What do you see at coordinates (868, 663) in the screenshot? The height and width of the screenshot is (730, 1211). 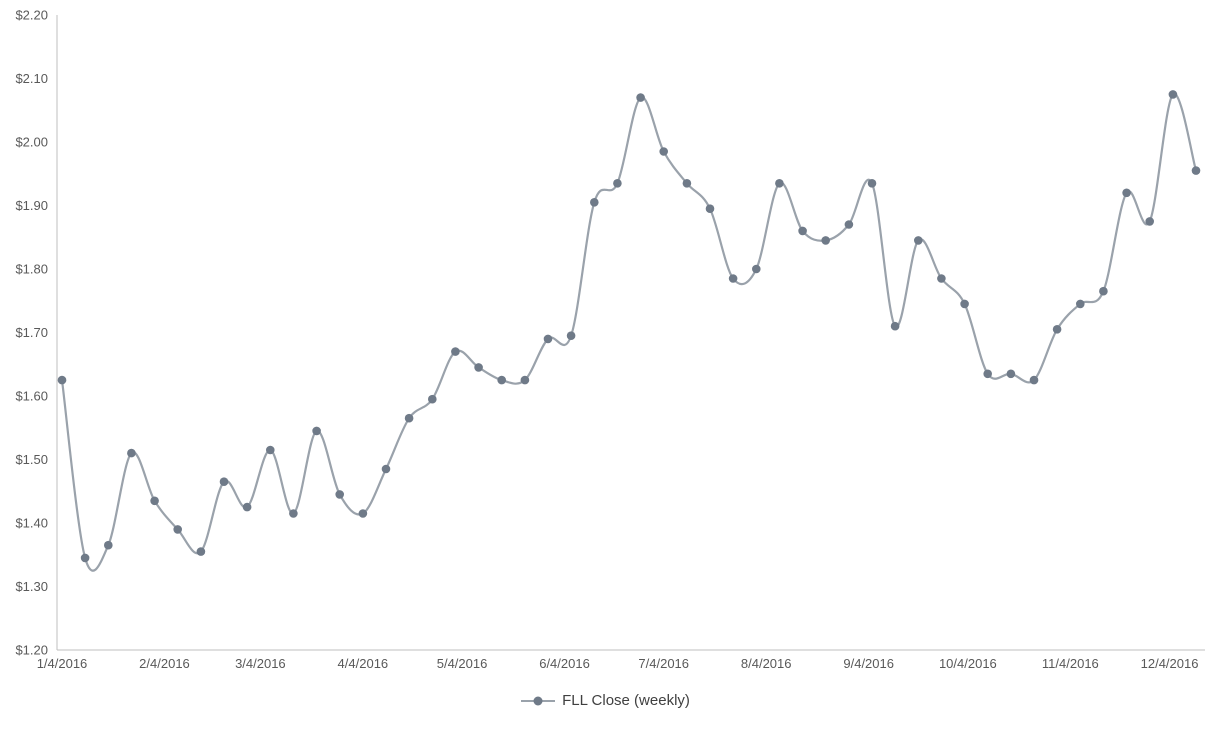 I see `x-axis-tick-label: 9/4/2016` at bounding box center [868, 663].